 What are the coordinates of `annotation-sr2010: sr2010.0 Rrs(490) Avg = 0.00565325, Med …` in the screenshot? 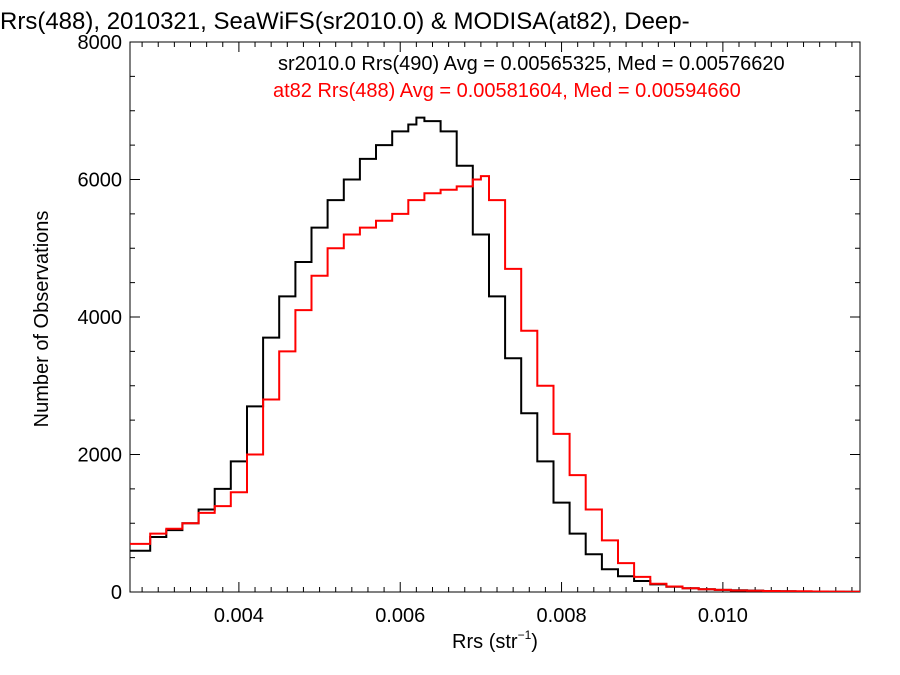 It's located at (531, 64).